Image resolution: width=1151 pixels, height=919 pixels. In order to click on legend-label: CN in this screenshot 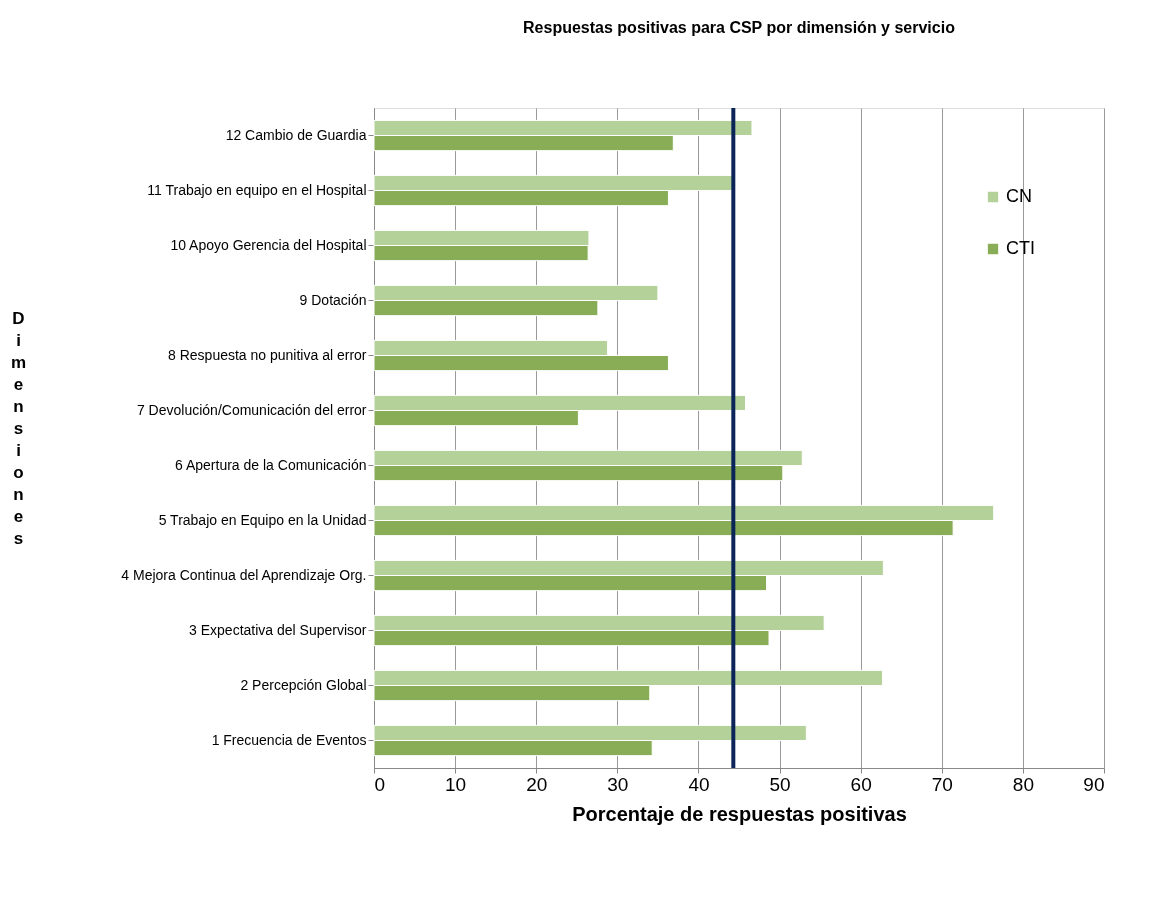, I will do `click(1019, 196)`.